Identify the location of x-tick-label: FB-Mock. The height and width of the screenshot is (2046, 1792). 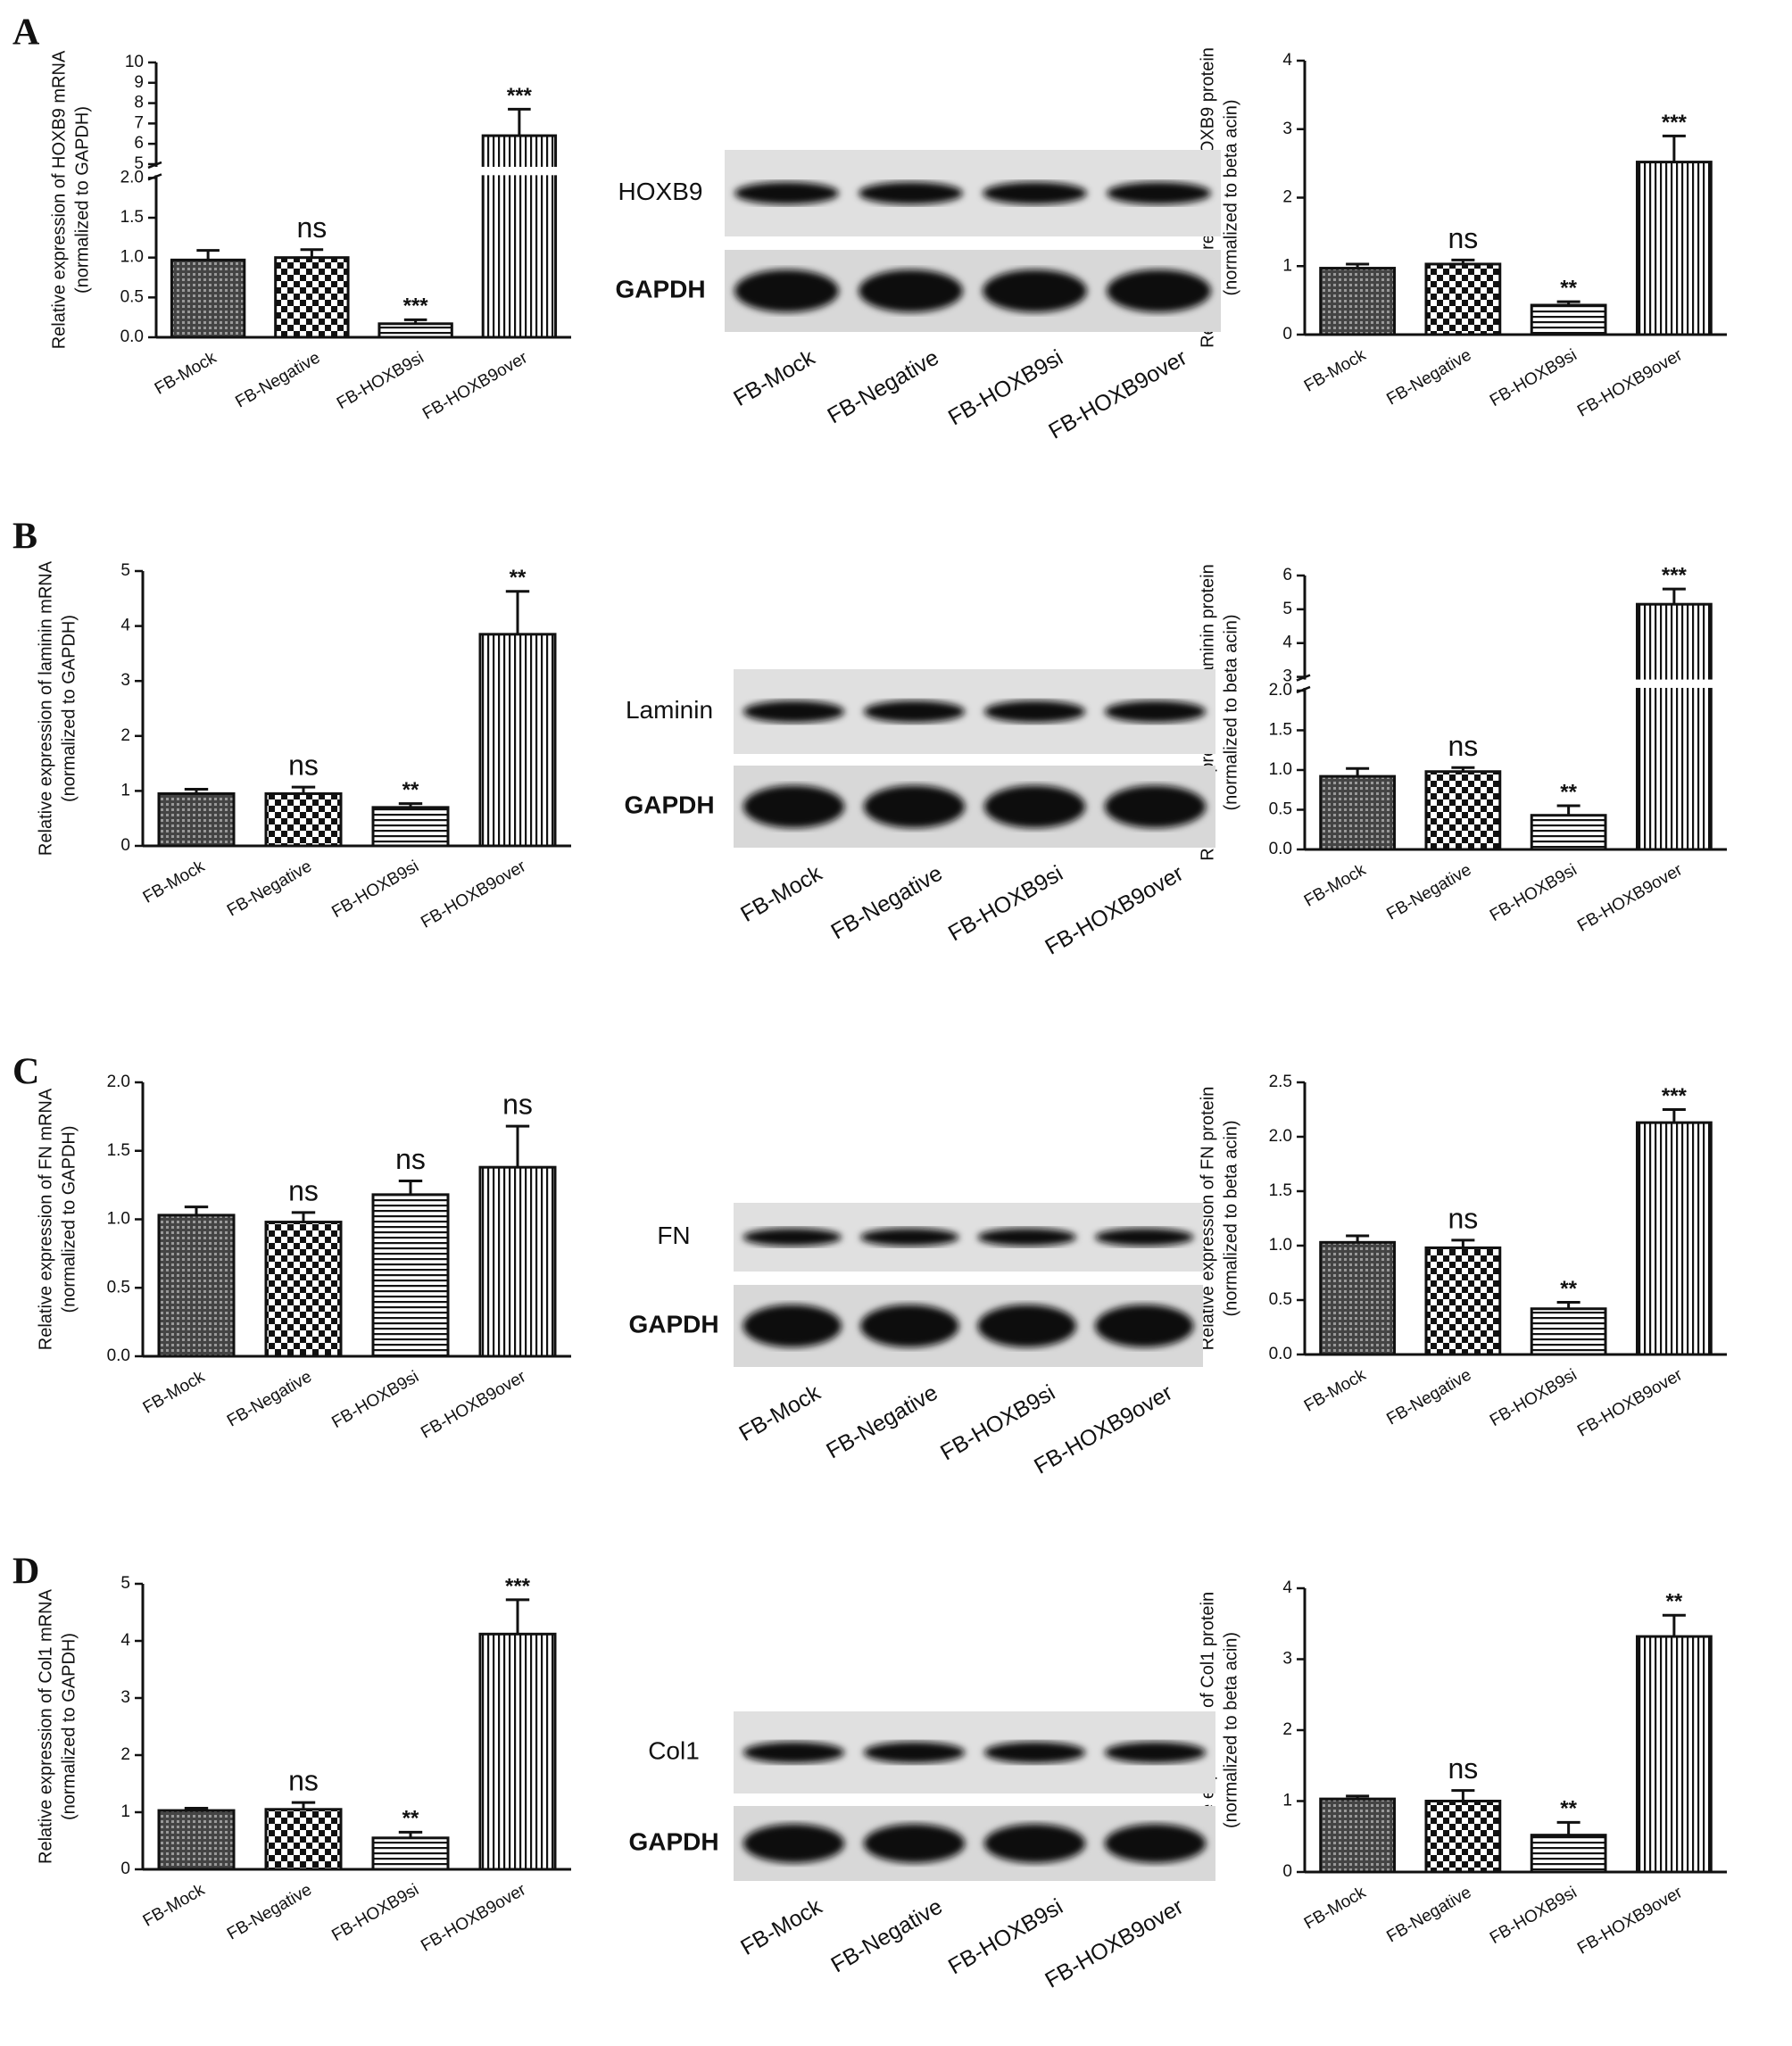
(174, 1392).